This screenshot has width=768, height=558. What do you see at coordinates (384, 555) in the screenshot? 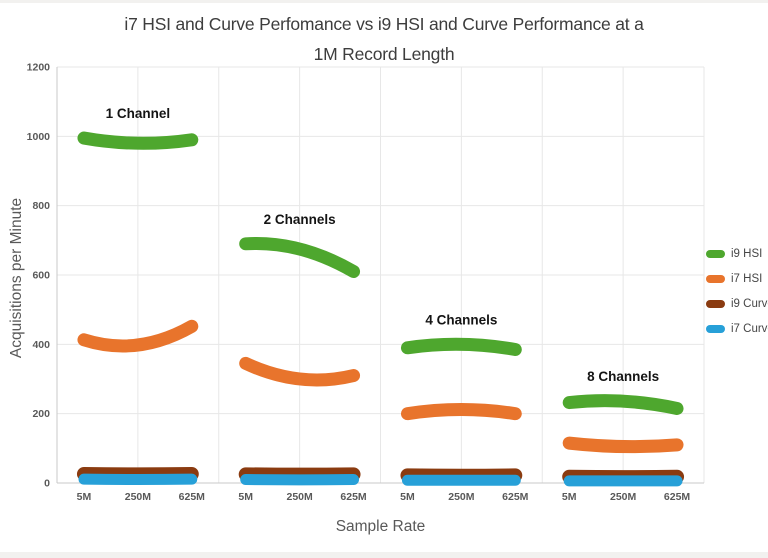
I see `window-bottom-edge` at bounding box center [384, 555].